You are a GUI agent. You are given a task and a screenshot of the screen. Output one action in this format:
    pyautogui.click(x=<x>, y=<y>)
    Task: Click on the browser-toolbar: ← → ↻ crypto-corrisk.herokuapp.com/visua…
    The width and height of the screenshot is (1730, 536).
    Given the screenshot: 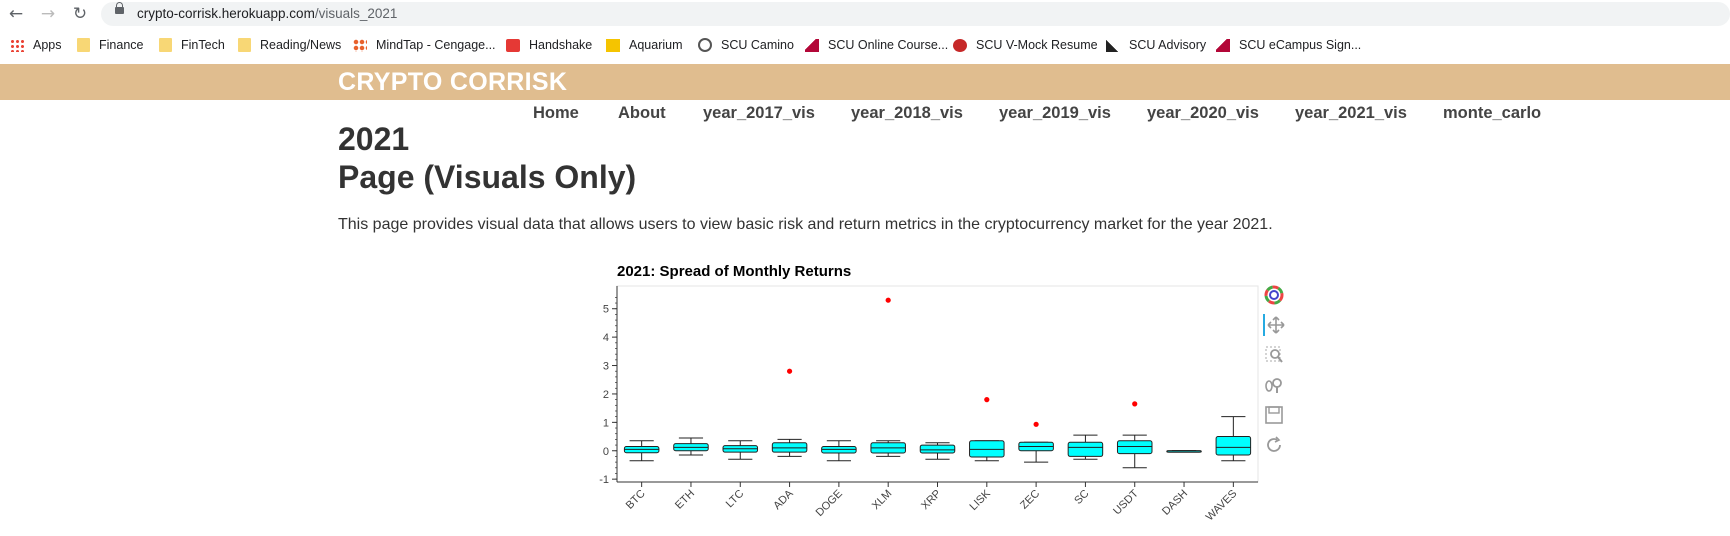 What is the action you would take?
    pyautogui.click(x=865, y=14)
    